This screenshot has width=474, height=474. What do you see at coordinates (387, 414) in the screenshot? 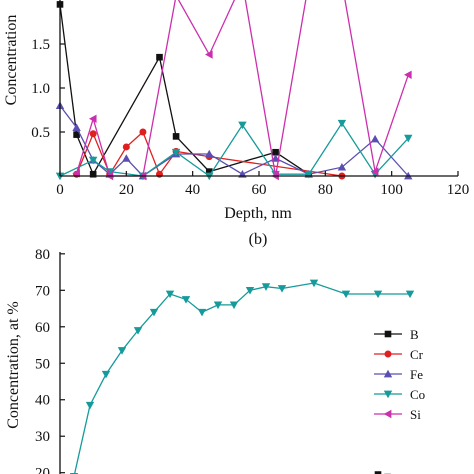
I see `legend-marker-Si` at bounding box center [387, 414].